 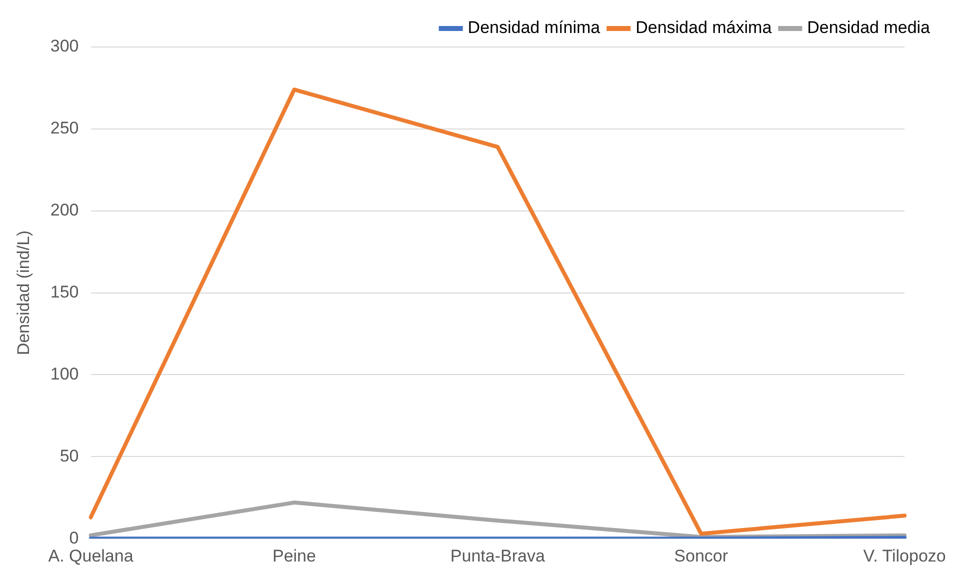 I want to click on legend-label: Densidad mínima, so click(x=534, y=28).